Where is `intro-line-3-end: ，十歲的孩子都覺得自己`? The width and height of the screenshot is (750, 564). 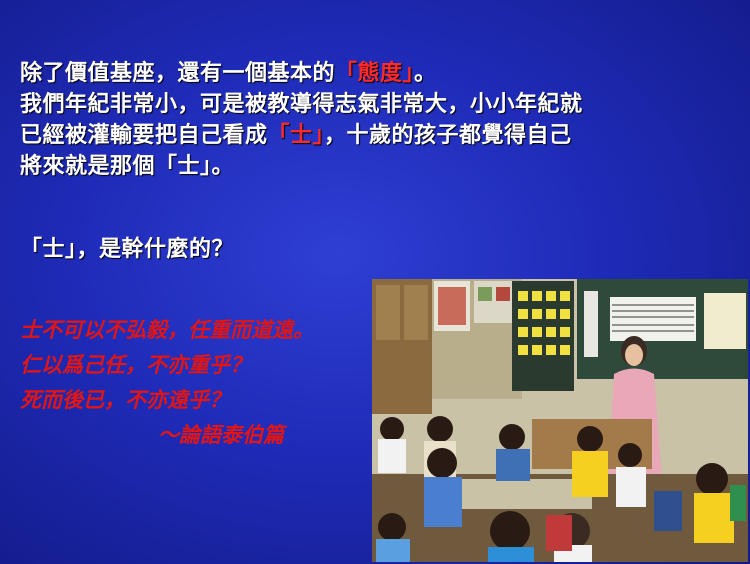
intro-line-3-end: ，十歲的孩子都覺得自己 is located at coordinates (448, 135).